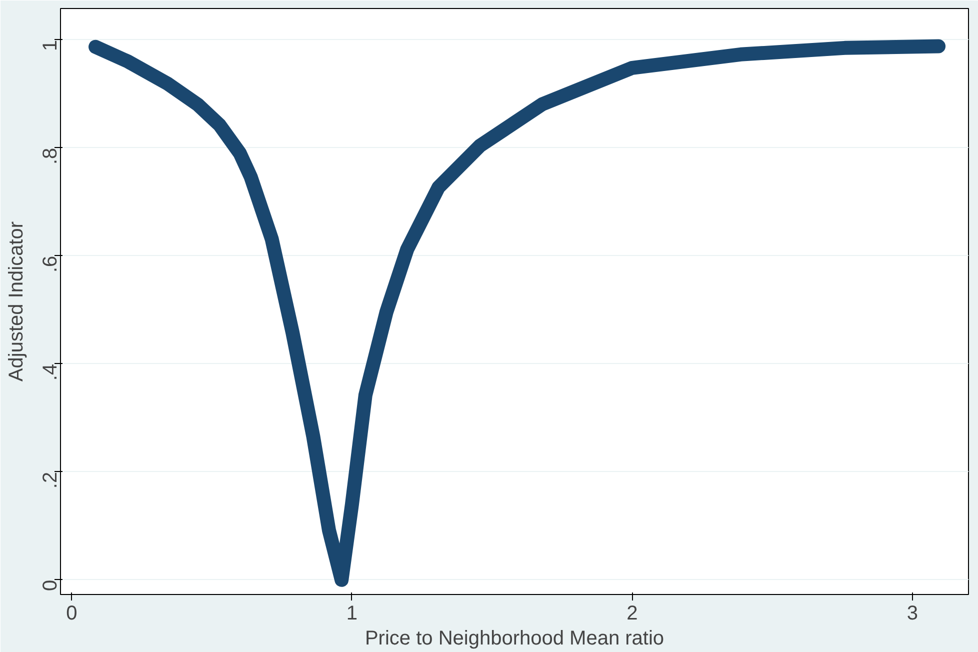 The image size is (978, 652). Describe the element at coordinates (51, 372) in the screenshot. I see `y-tick-label: .4` at that location.